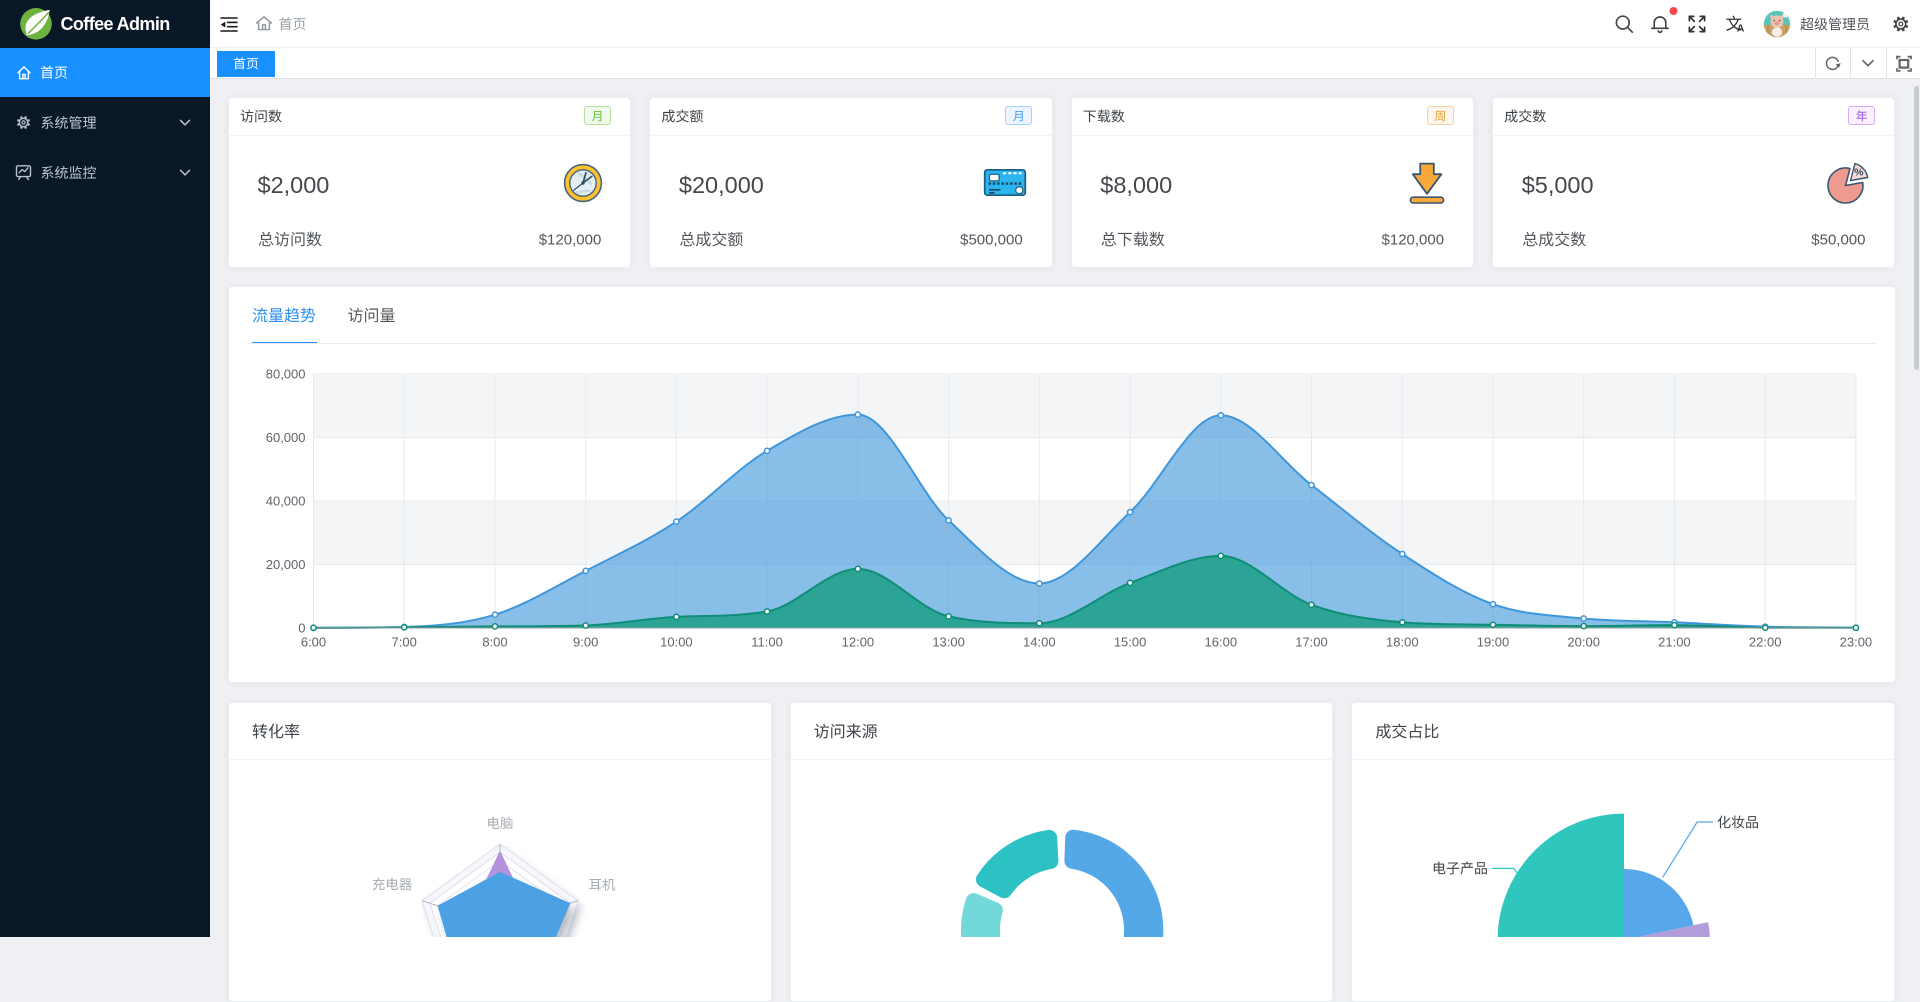 The height and width of the screenshot is (1002, 1920). What do you see at coordinates (494, 641) in the screenshot?
I see `svg-text: 8:00` at bounding box center [494, 641].